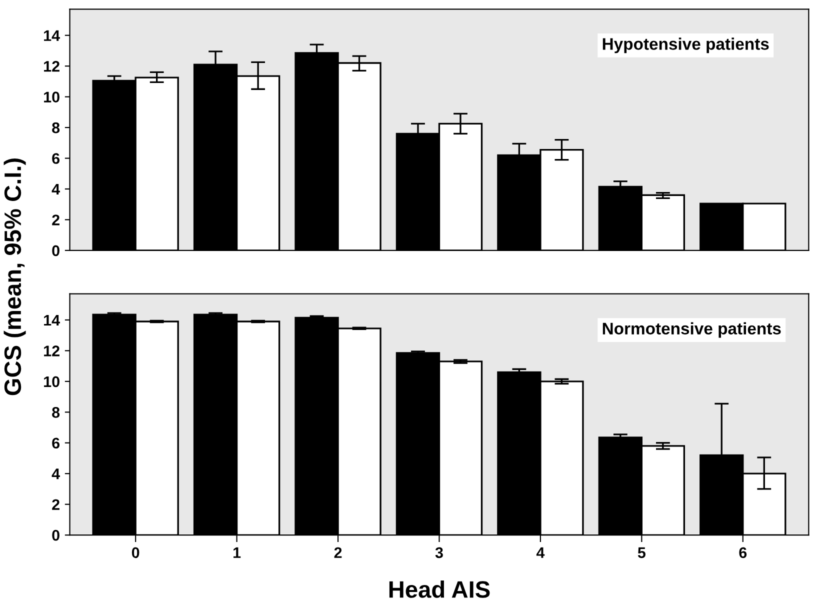 This screenshot has height=615, width=821. Describe the element at coordinates (15, 277) in the screenshot. I see `y-axis-title: GCS (mean, 95% C.I.)` at that location.